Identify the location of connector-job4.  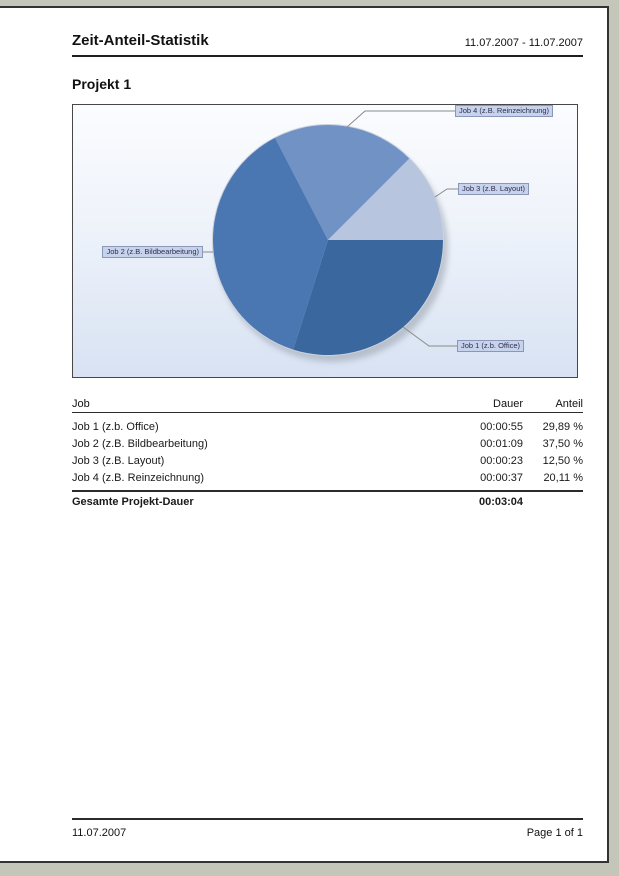
(400, 119).